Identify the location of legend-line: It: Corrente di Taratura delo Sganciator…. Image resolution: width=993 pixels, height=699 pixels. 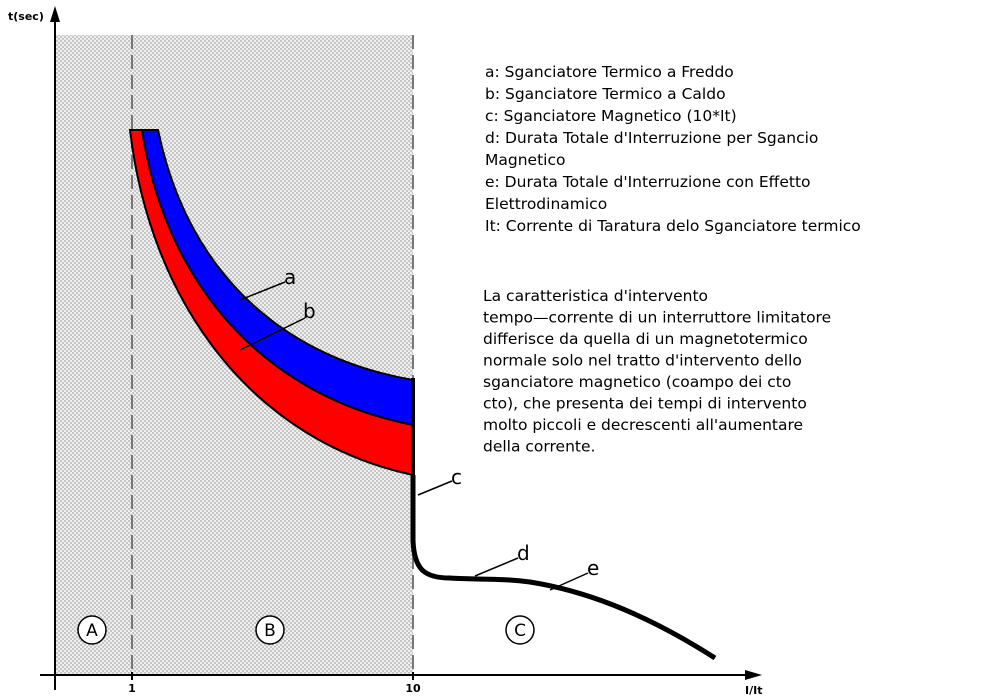
(673, 226).